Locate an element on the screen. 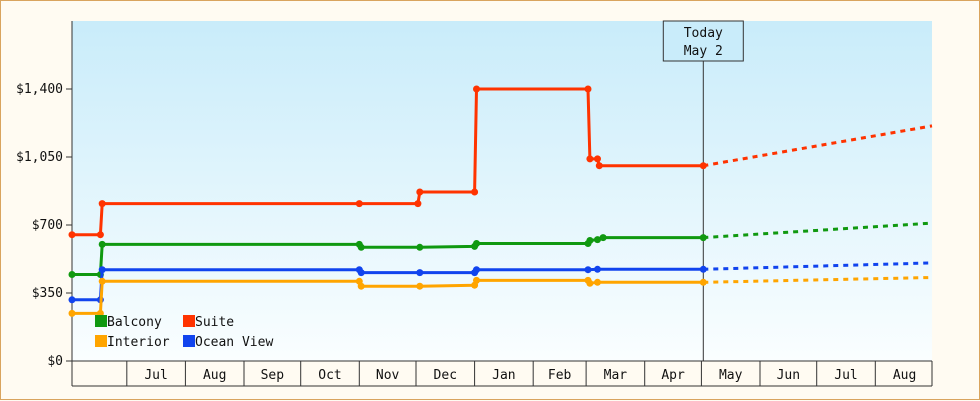 The width and height of the screenshot is (980, 401). legend-label-ocean-view: Ocean View is located at coordinates (234, 342).